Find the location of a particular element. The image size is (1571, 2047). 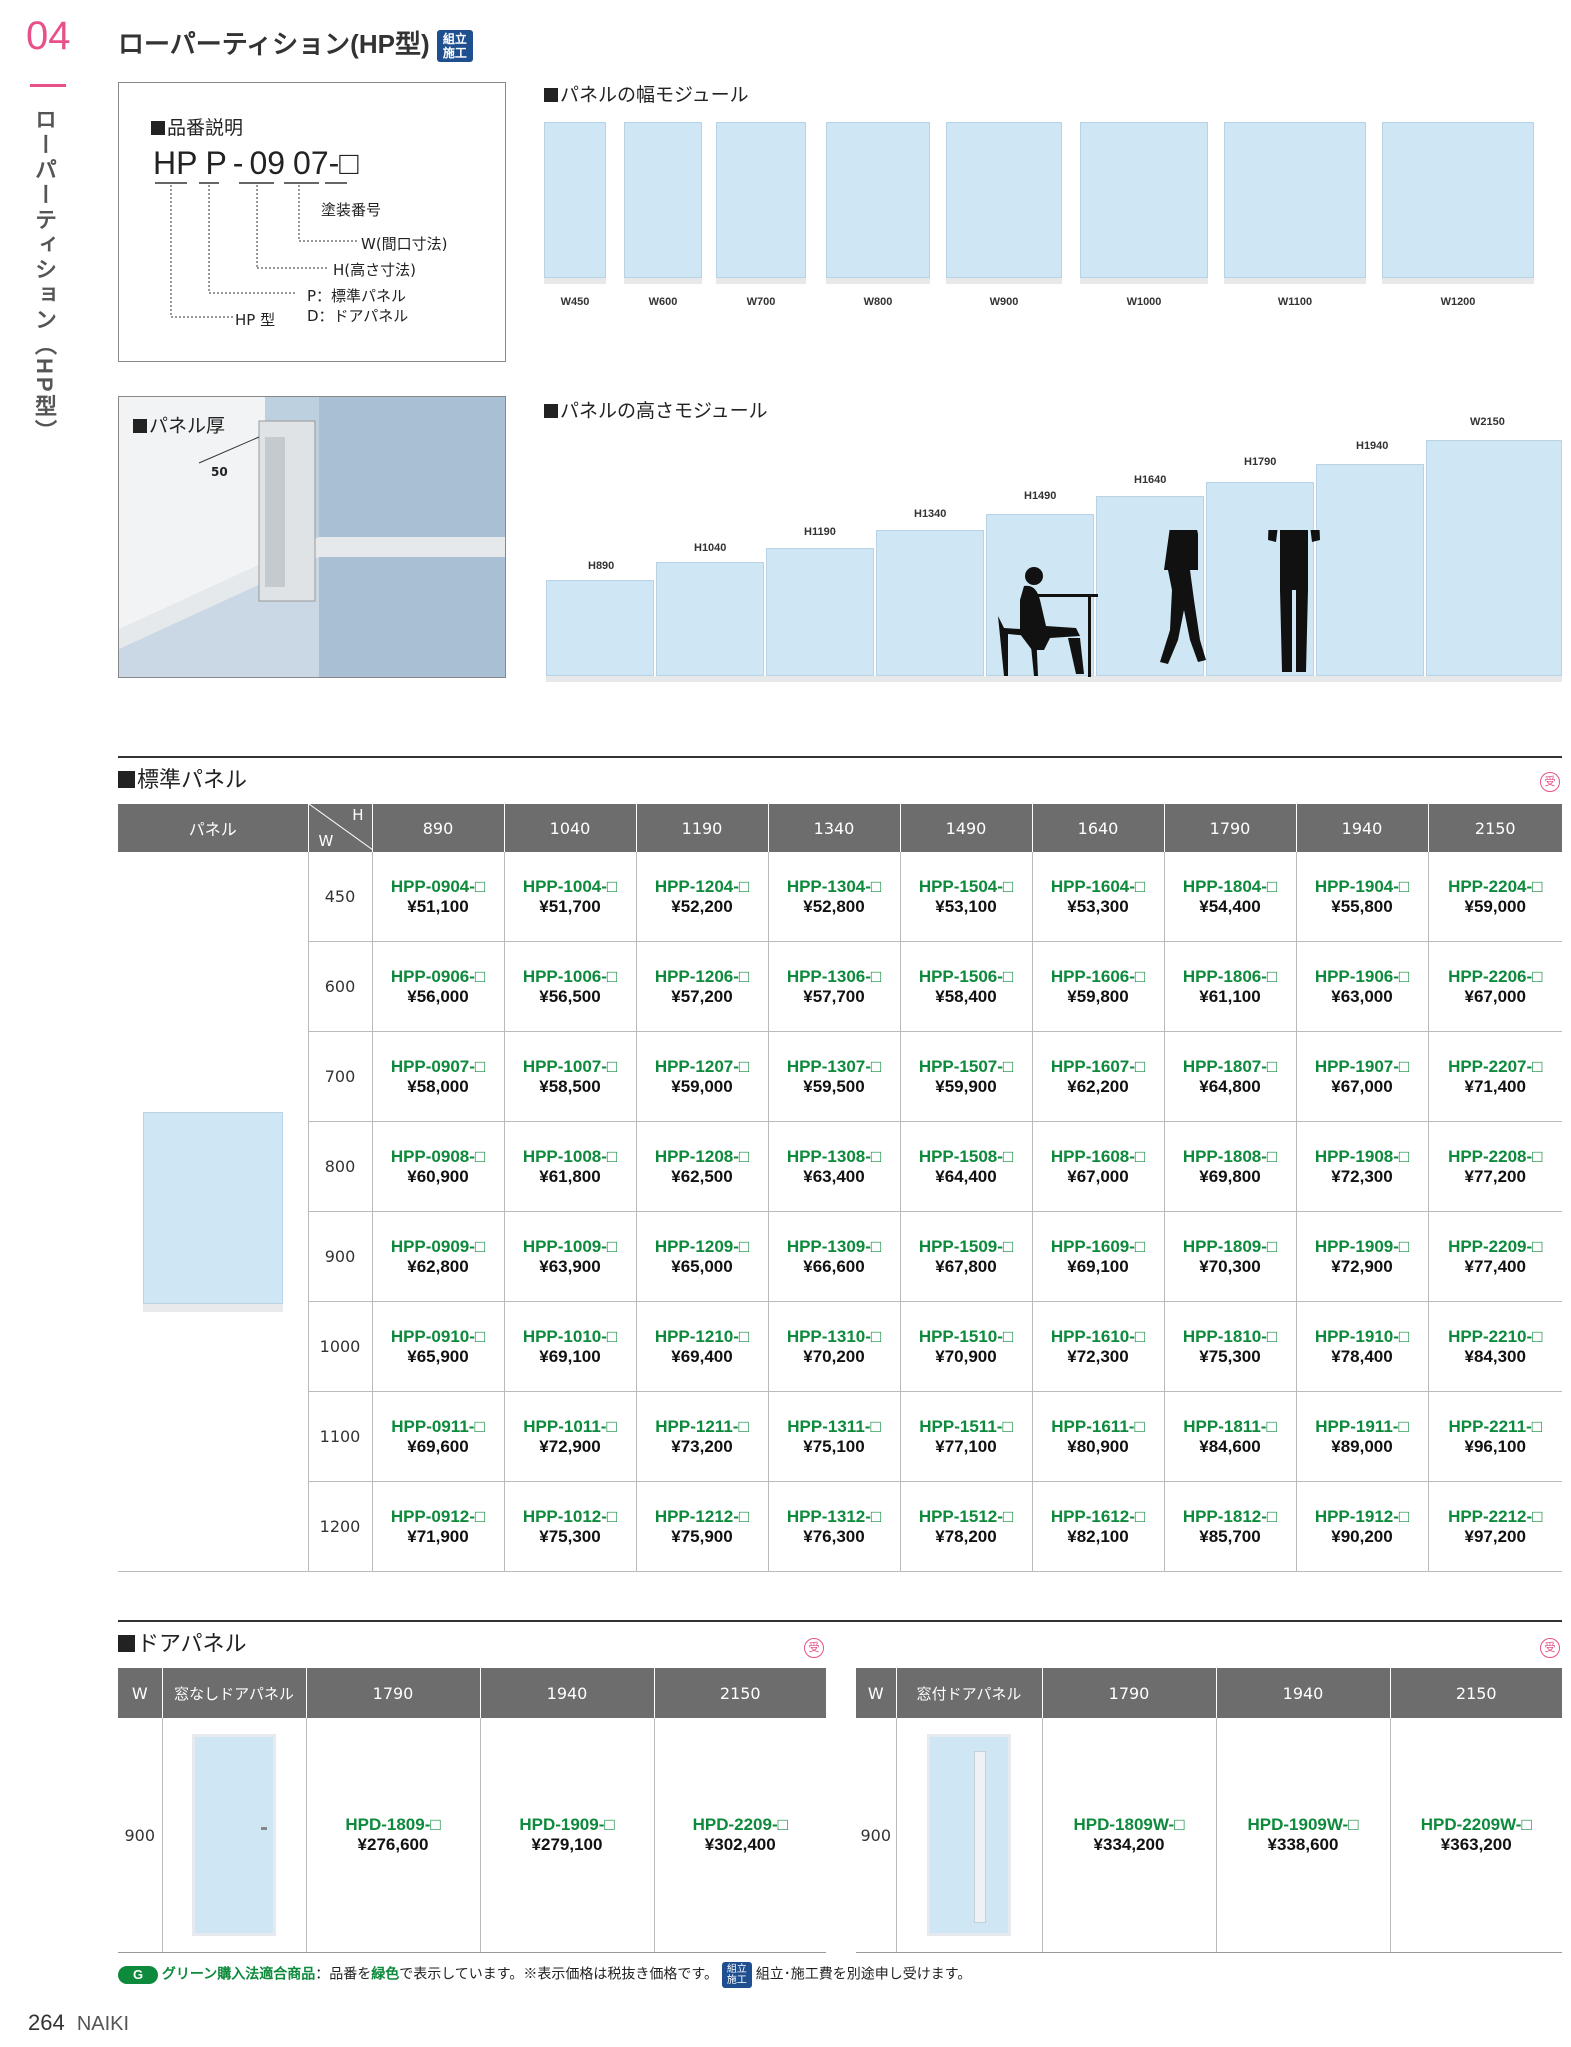

width-label: W700 is located at coordinates (761, 302).